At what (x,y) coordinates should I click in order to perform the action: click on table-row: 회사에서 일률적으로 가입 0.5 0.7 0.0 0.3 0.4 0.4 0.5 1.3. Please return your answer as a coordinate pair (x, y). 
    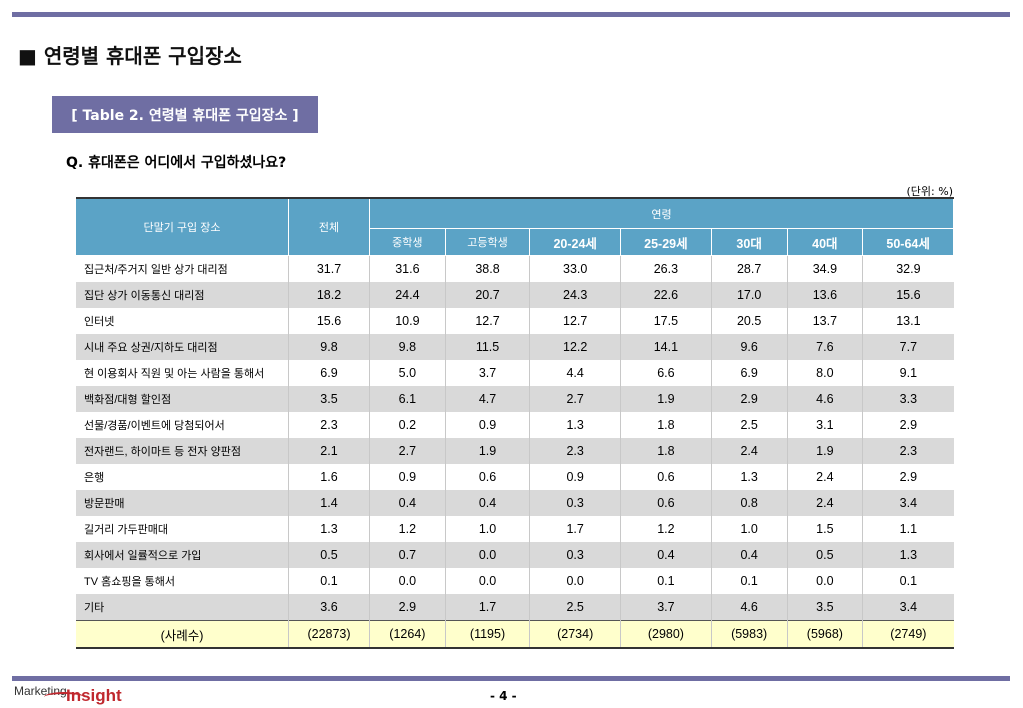
    Looking at the image, I should click on (515, 555).